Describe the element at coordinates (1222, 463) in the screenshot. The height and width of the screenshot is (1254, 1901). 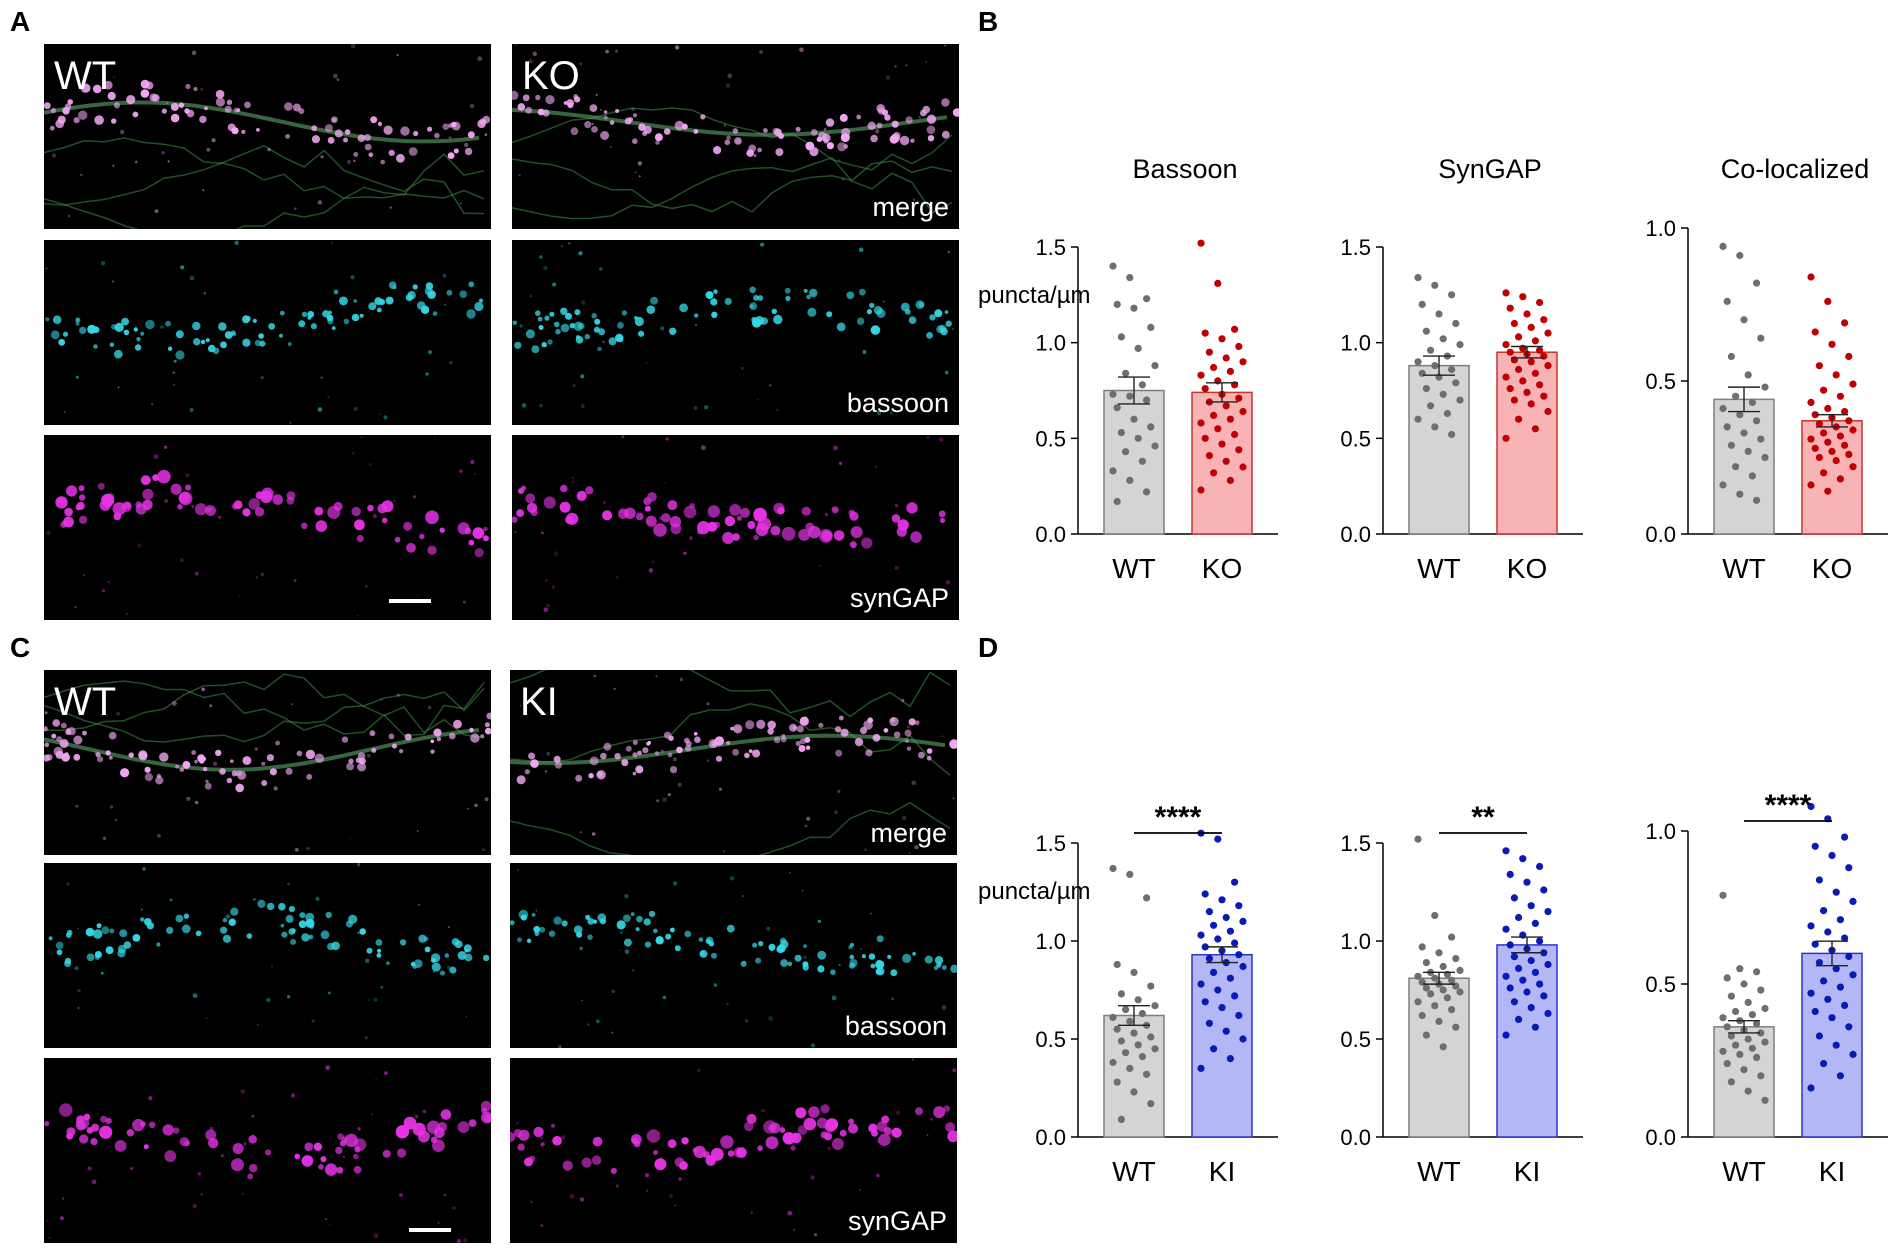
I see `bar-ko` at that location.